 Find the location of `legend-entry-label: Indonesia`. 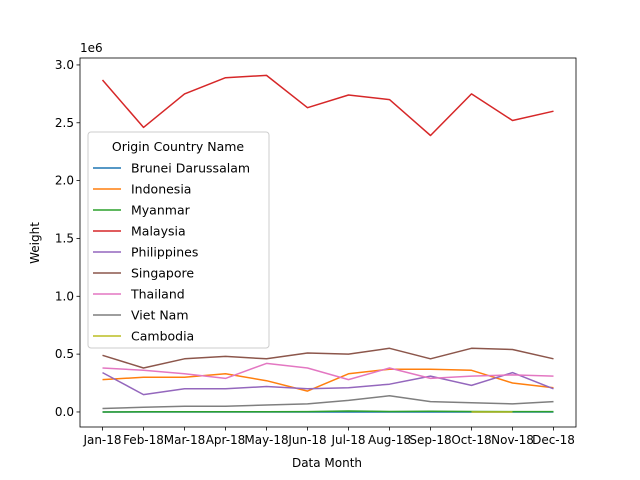

legend-entry-label: Indonesia is located at coordinates (161, 189).